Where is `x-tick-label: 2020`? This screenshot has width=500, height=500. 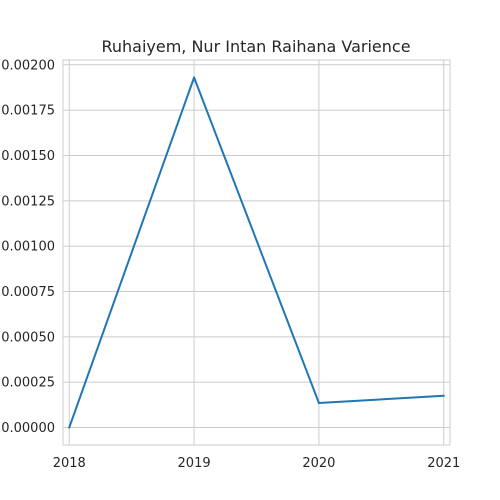 x-tick-label: 2020 is located at coordinates (318, 463).